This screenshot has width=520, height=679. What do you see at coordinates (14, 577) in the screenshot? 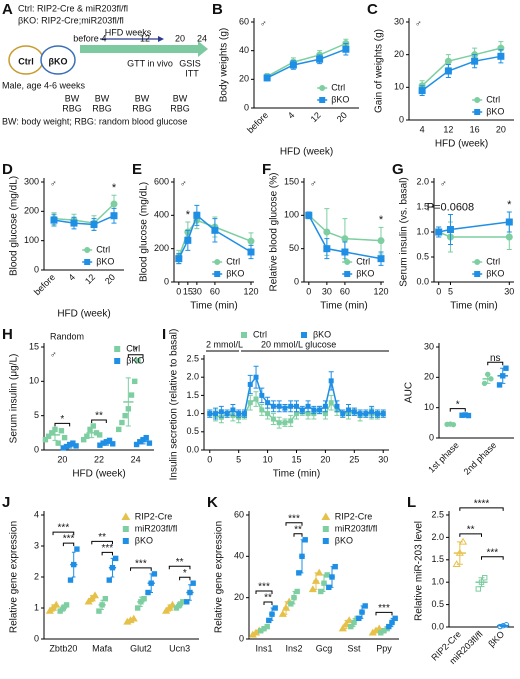
I see `y-axis-label: Relative gene expression` at bounding box center [14, 577].